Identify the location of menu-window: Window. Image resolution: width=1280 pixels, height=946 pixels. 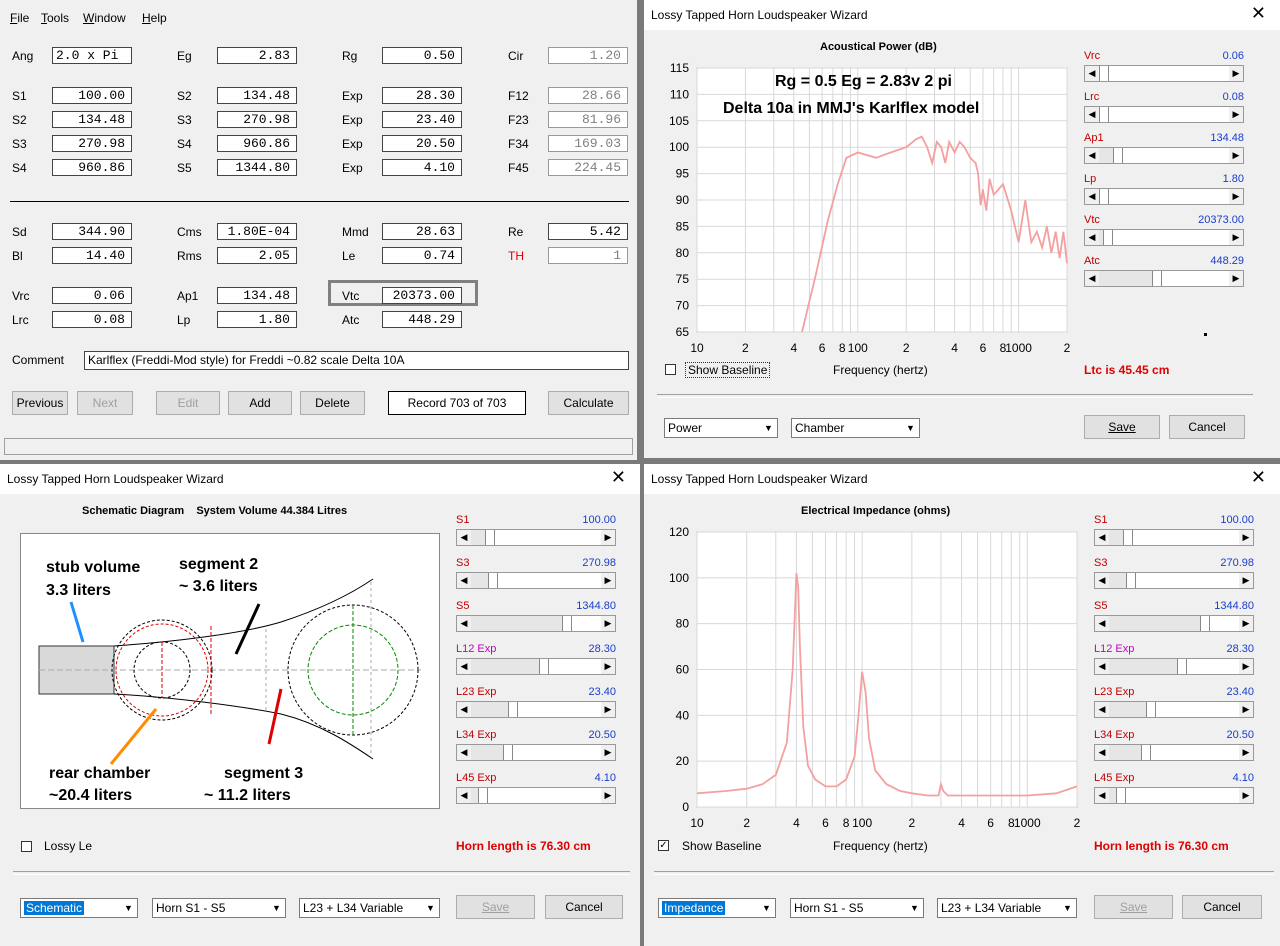
(104, 18).